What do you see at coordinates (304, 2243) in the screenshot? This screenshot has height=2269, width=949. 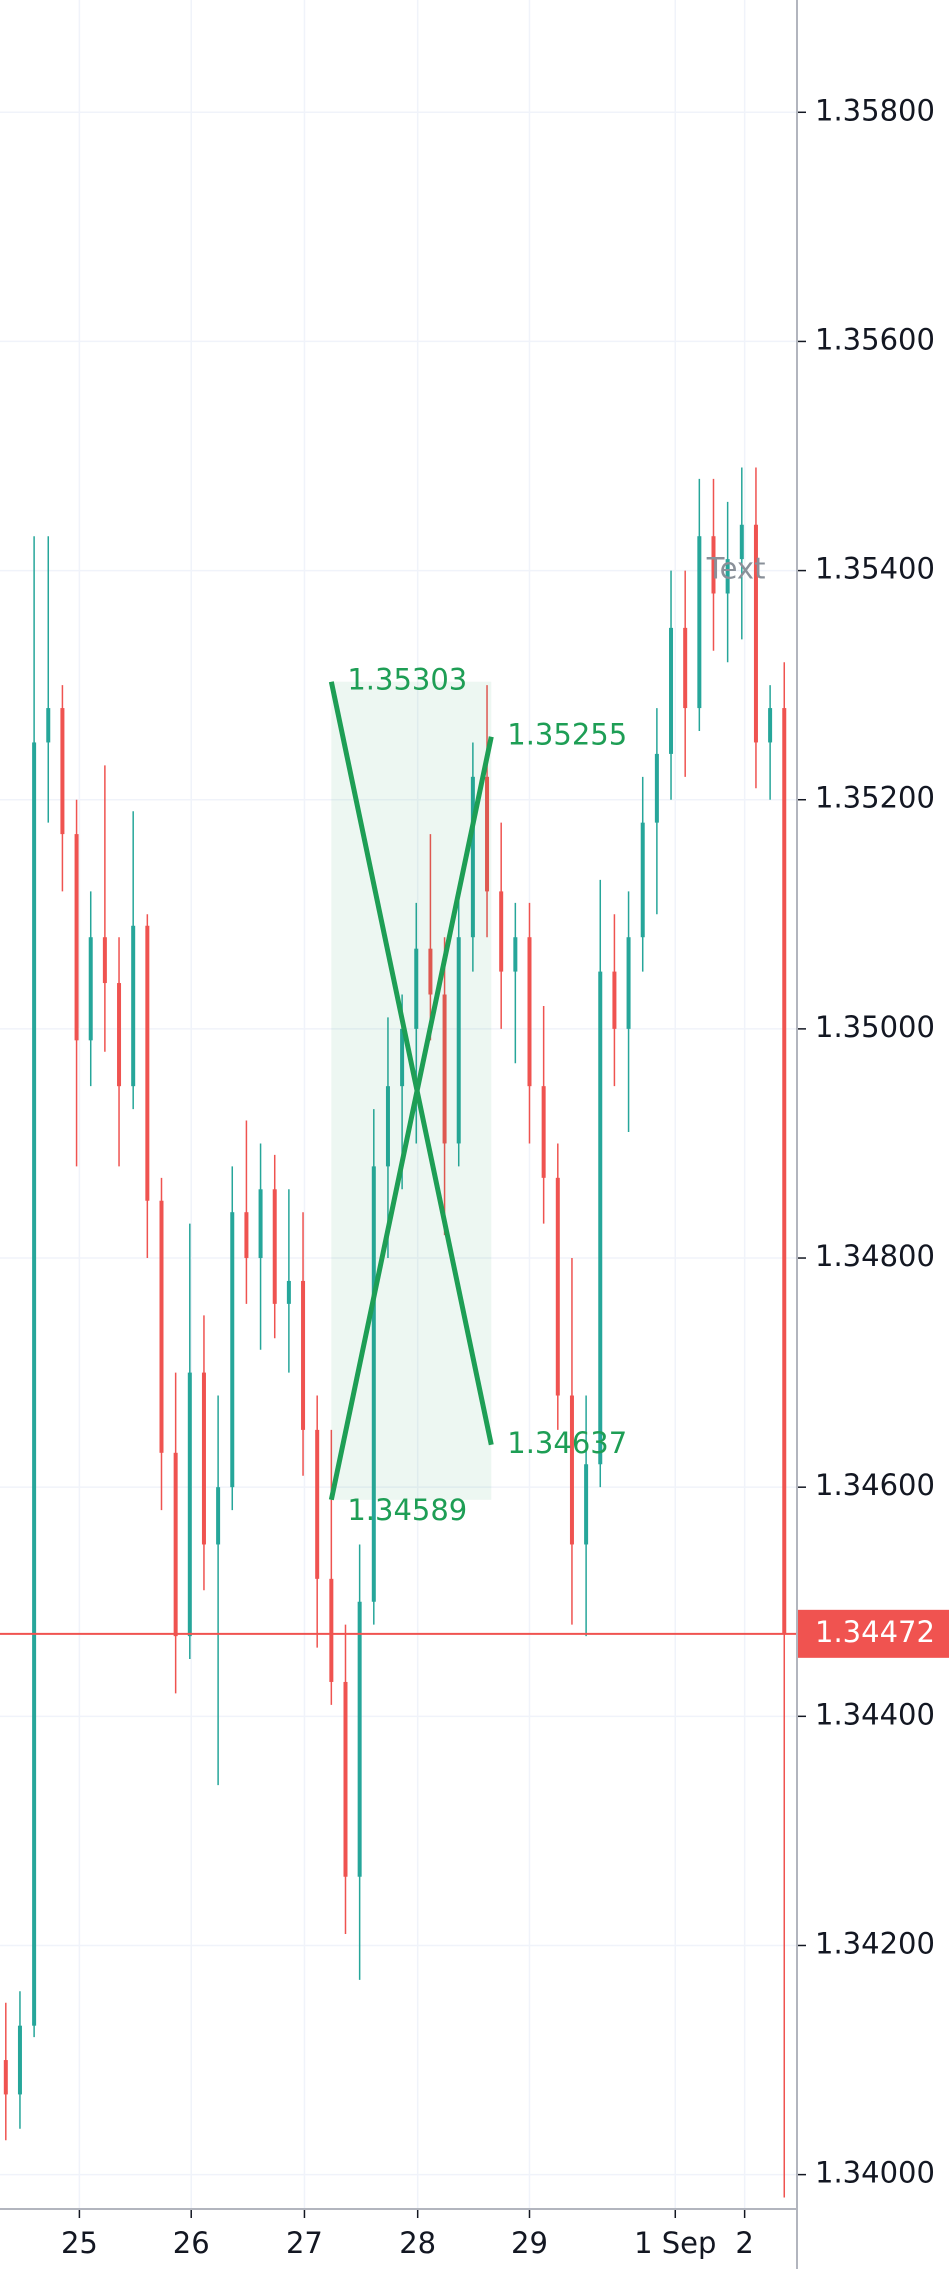 I see `x-tick-label: 27` at bounding box center [304, 2243].